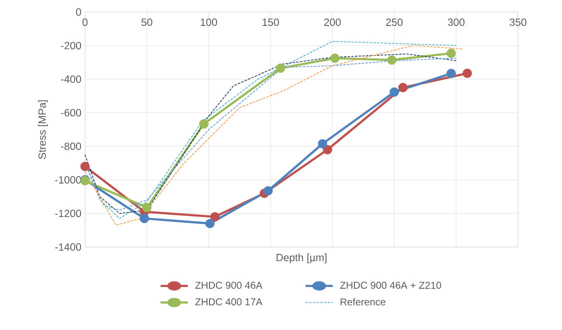 The image size is (562, 330). Describe the element at coordinates (209, 22) in the screenshot. I see `x-tick-label: 100` at that location.